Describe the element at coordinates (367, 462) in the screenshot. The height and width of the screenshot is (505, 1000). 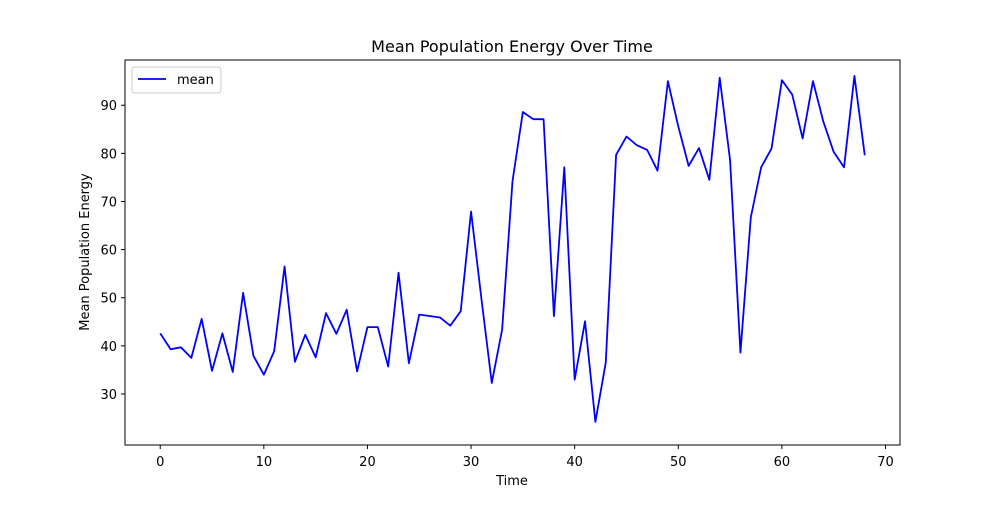
I see `x-tick-label: 20` at that location.